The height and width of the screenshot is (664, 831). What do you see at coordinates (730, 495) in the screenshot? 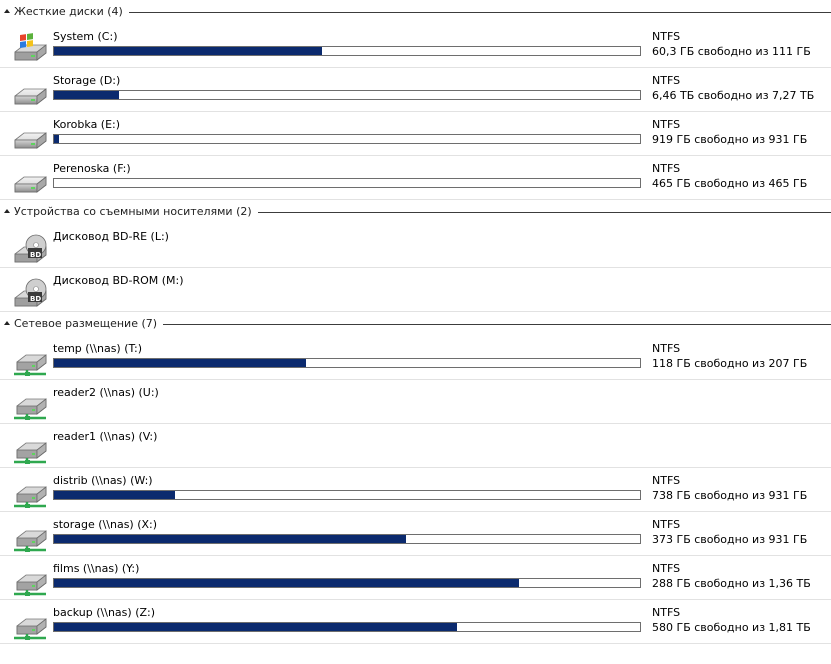
I see `free-space-text: 738 ГБ свободно из 931 ГБ` at bounding box center [730, 495].